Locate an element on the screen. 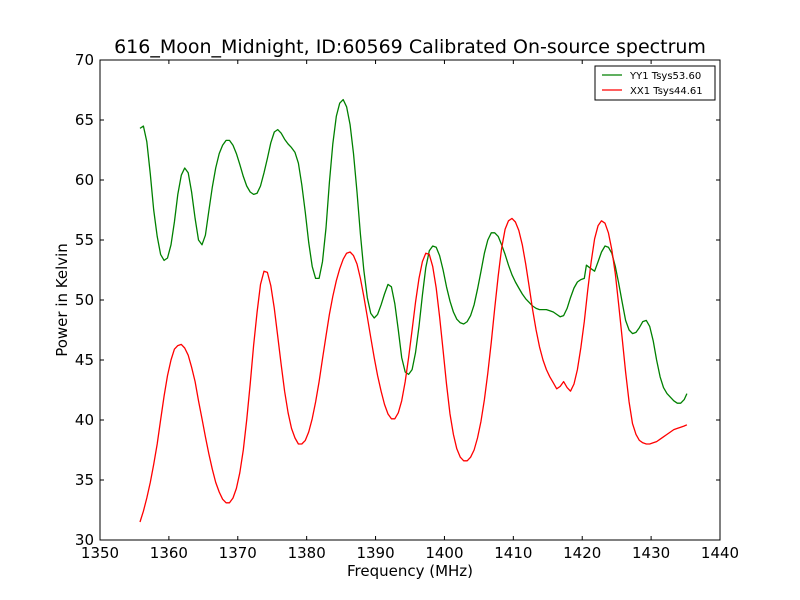  legend: YY1 Tsys53.60 XX1 Tsys44.61 is located at coordinates (655, 83).